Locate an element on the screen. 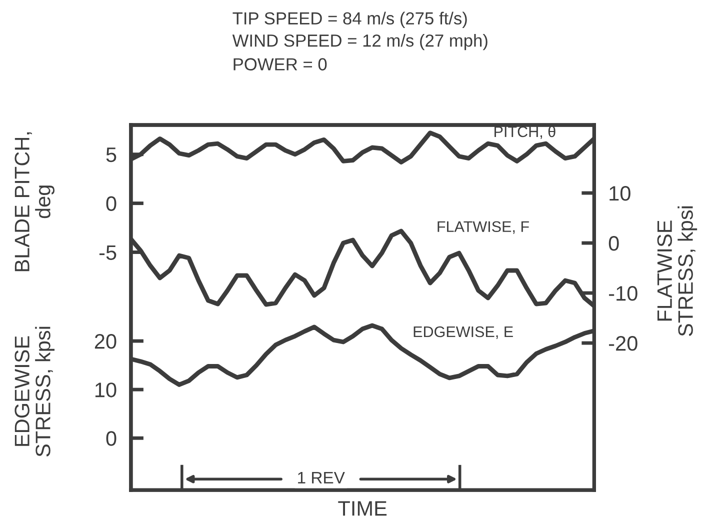 The image size is (704, 523). annotation: 1 REV is located at coordinates (321, 478).